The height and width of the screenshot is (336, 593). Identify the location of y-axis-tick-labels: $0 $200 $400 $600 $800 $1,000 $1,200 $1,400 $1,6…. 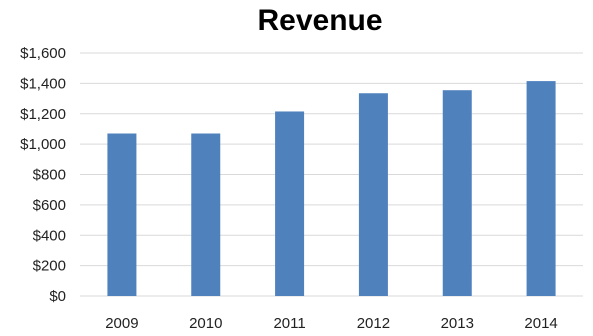
(43, 175).